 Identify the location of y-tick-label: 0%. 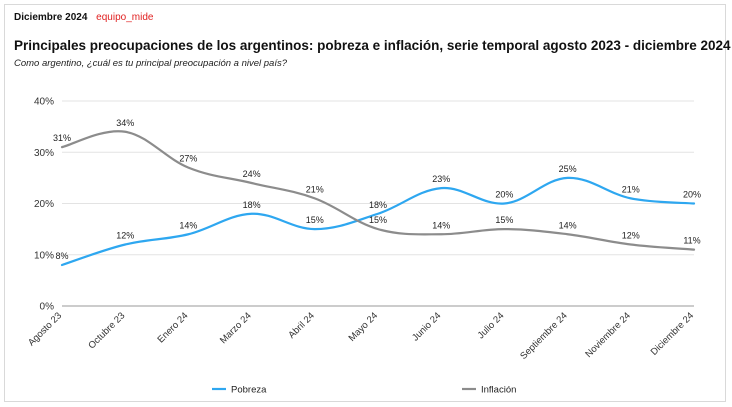
(47, 307).